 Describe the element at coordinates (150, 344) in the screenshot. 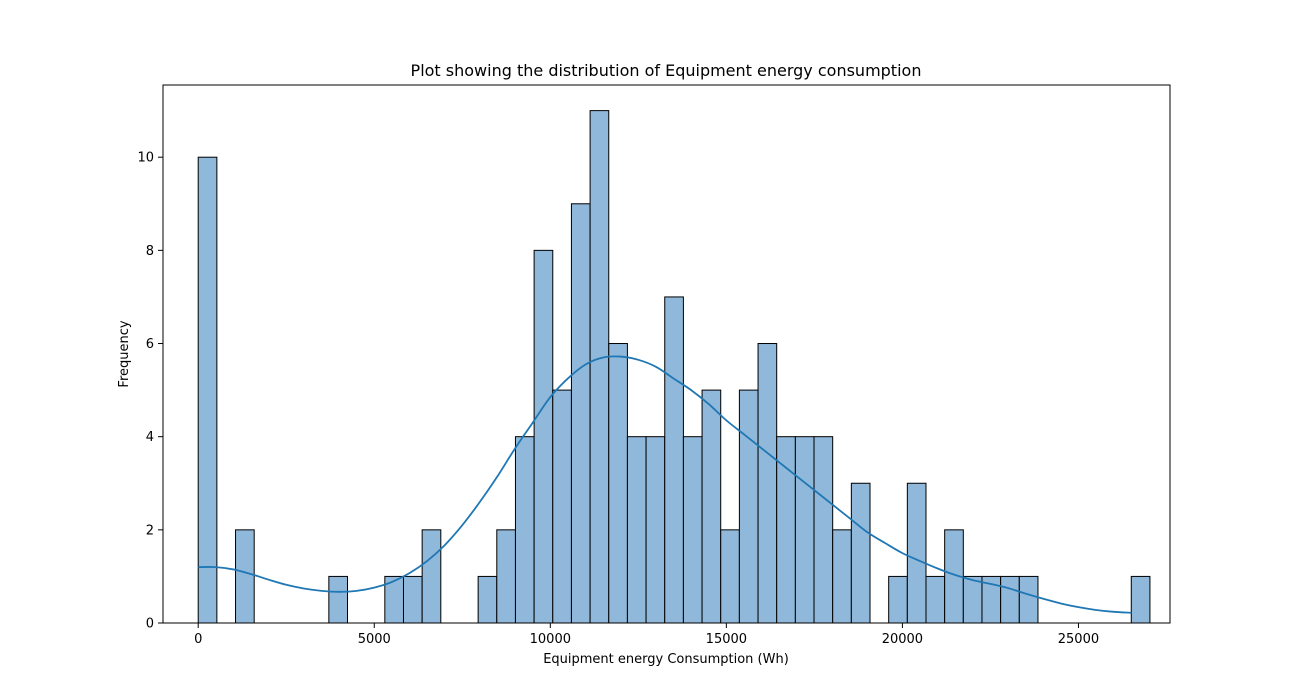

I see `y-tick-label: 6` at that location.